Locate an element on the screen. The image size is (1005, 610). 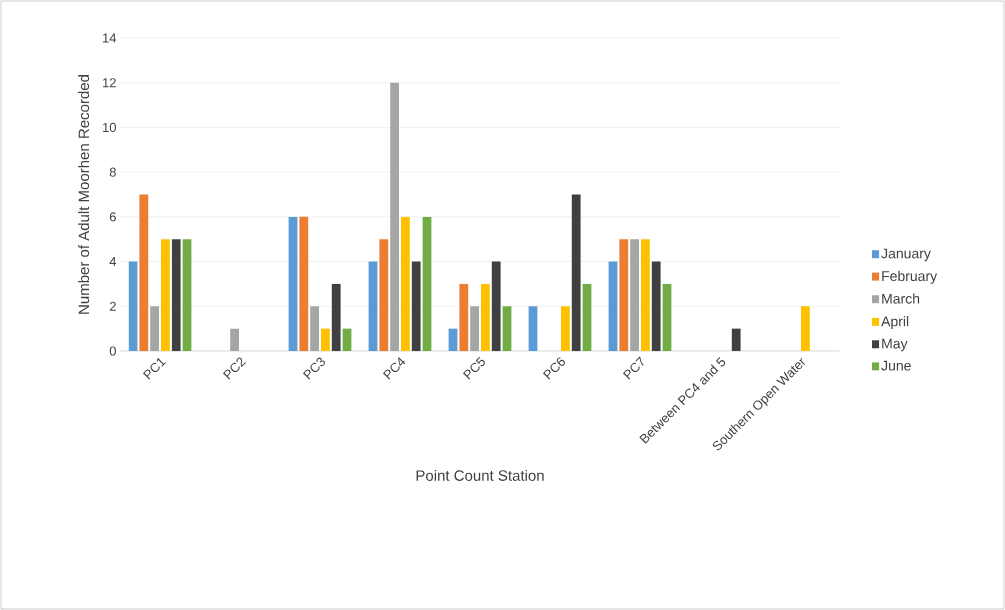
y-tick-label: 10 is located at coordinates (109, 127).